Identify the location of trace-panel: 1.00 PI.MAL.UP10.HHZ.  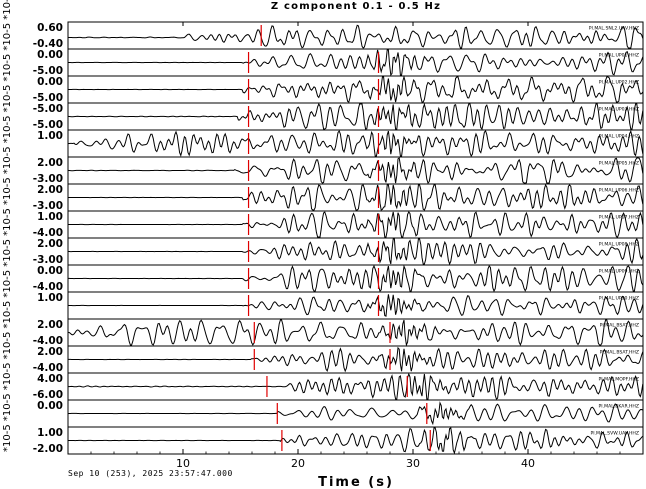
(340, 305).